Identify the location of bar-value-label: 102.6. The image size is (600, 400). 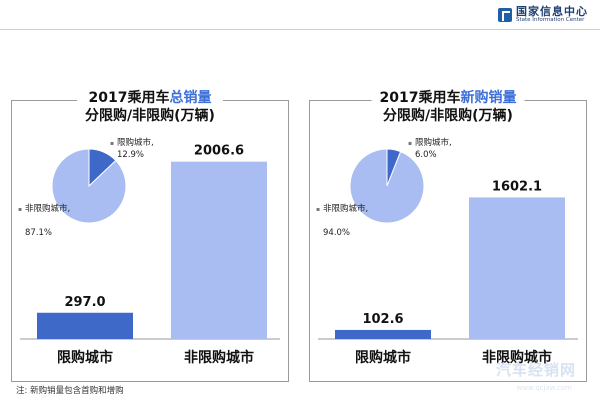
(382, 319).